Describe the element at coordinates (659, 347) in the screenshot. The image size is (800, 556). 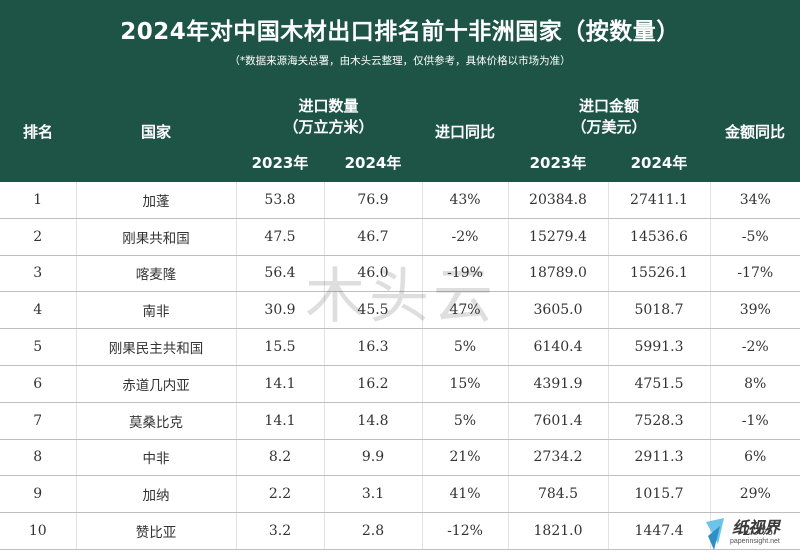
I see `cell-val-2024: 5991.3` at that location.